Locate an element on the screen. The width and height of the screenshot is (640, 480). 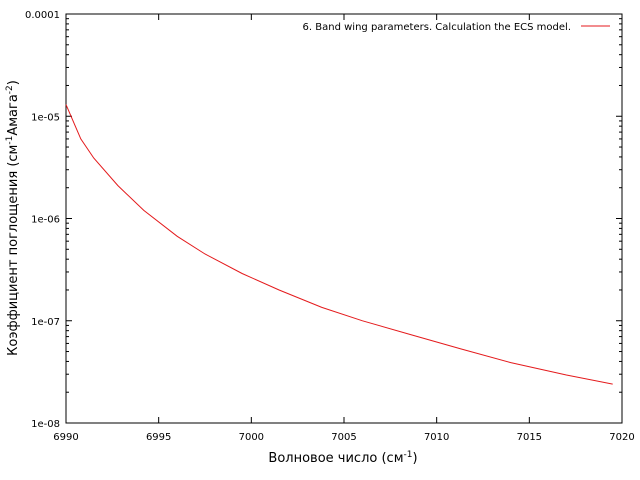
x-tick-label: 7015 is located at coordinates (529, 437).